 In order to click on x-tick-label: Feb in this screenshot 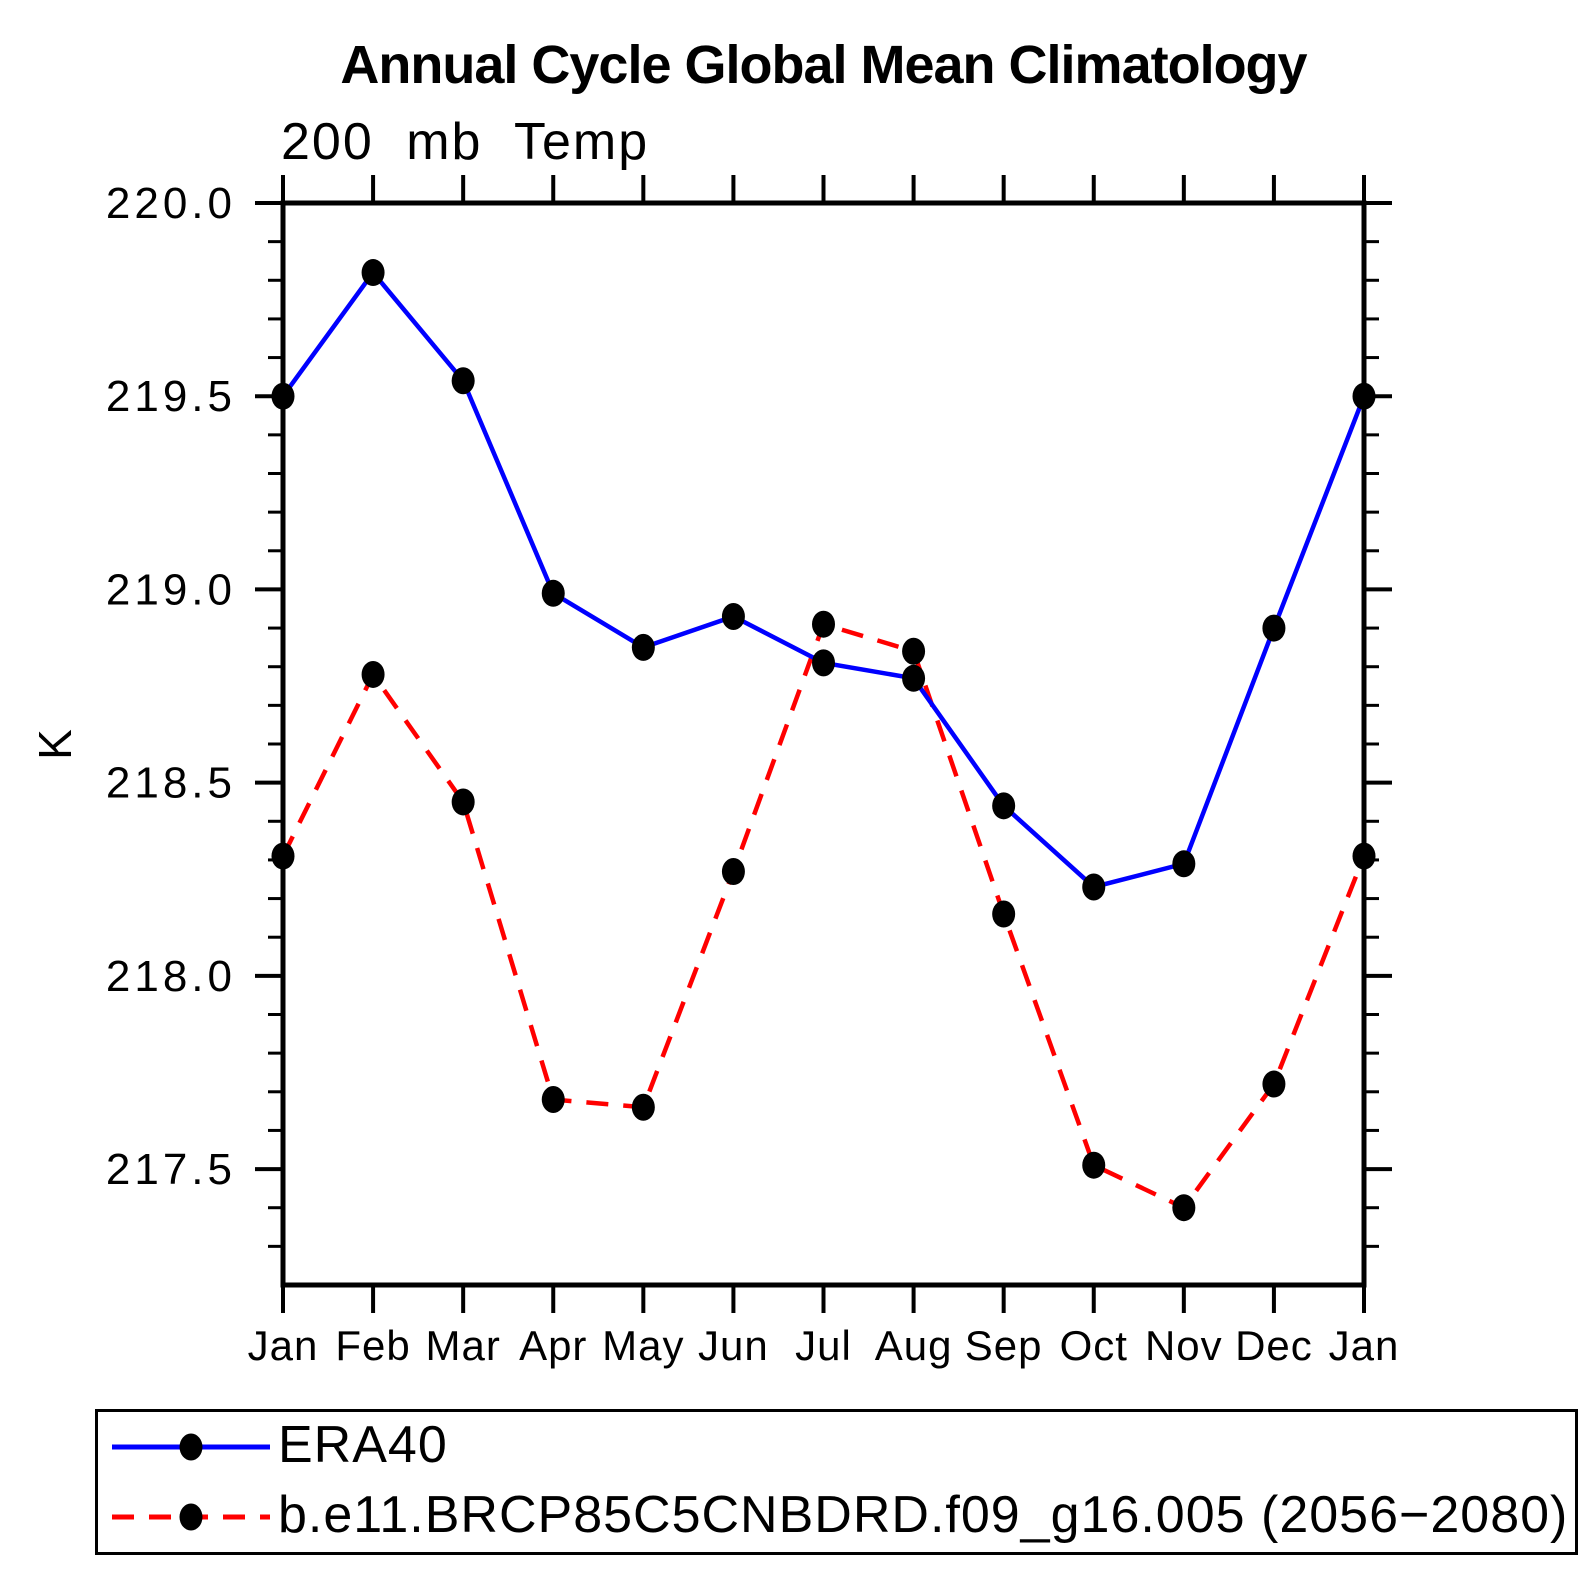, I will do `click(372, 1345)`.